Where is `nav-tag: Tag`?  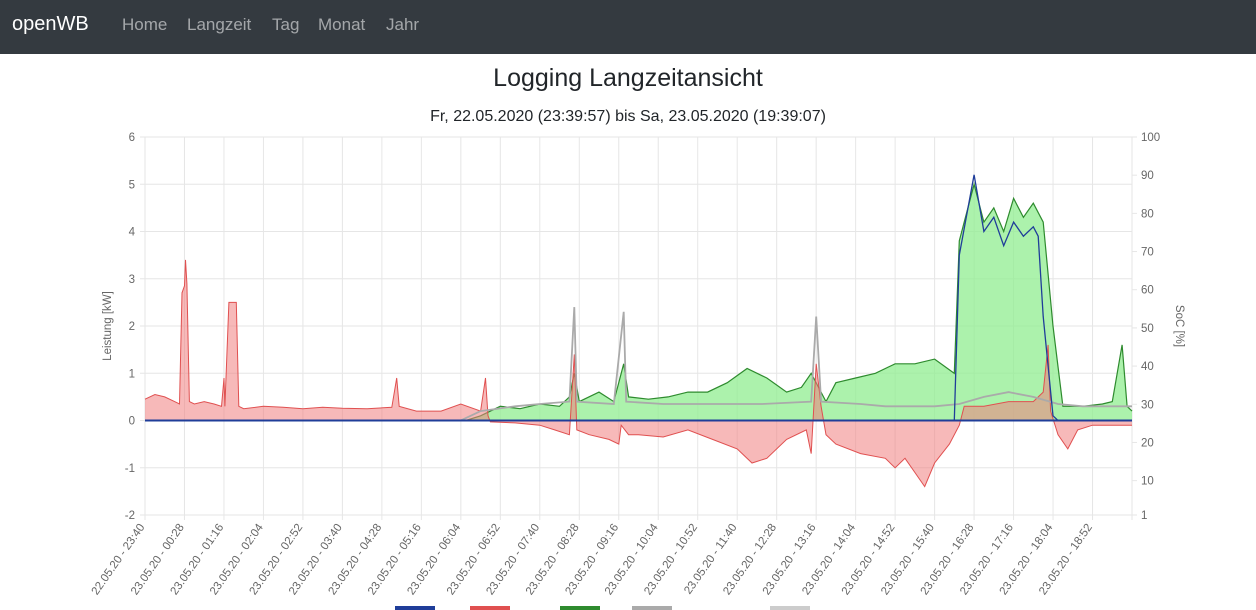
nav-tag: Tag is located at coordinates (286, 24).